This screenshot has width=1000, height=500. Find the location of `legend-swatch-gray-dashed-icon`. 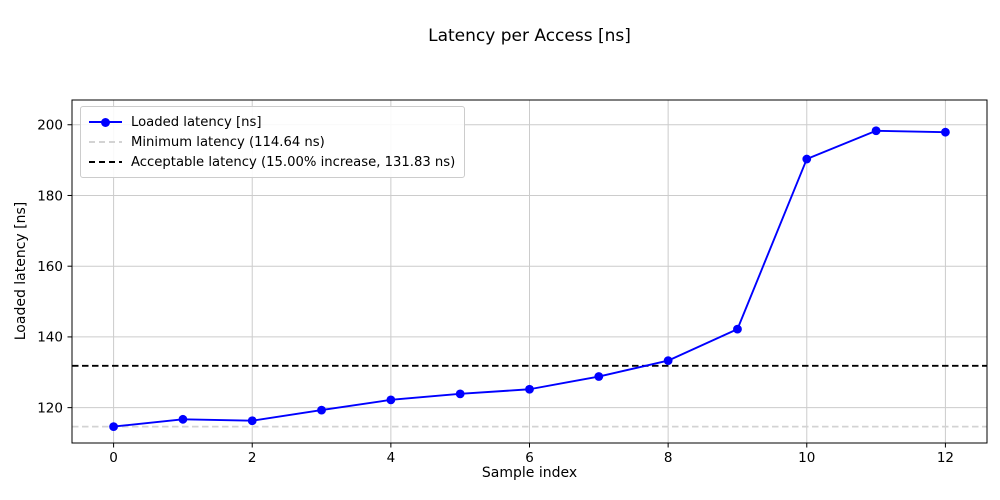

legend-swatch-gray-dashed-icon is located at coordinates (105, 142).